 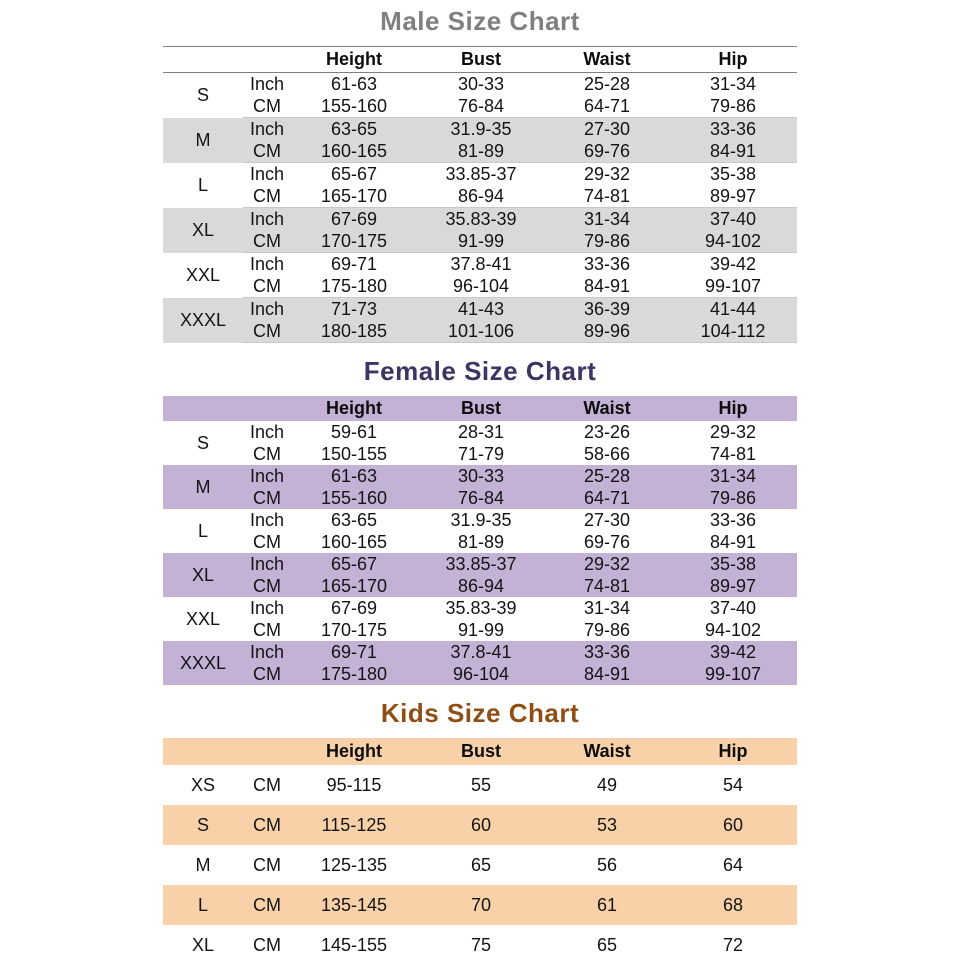 What do you see at coordinates (481, 945) in the screenshot?
I see `value-cell: 75` at bounding box center [481, 945].